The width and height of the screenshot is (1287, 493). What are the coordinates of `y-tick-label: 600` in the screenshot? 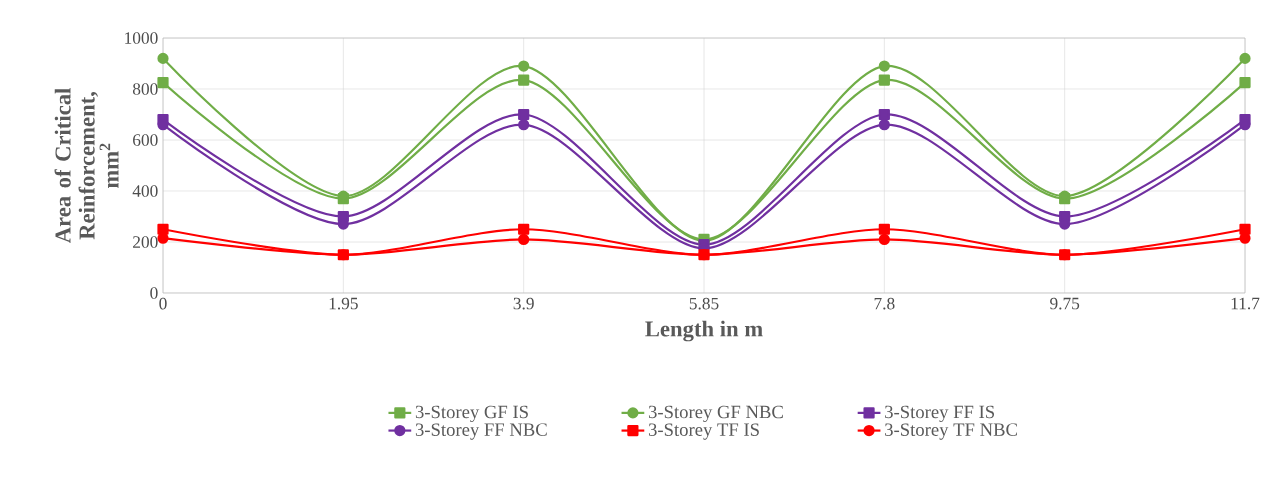 It's located at (145, 140).